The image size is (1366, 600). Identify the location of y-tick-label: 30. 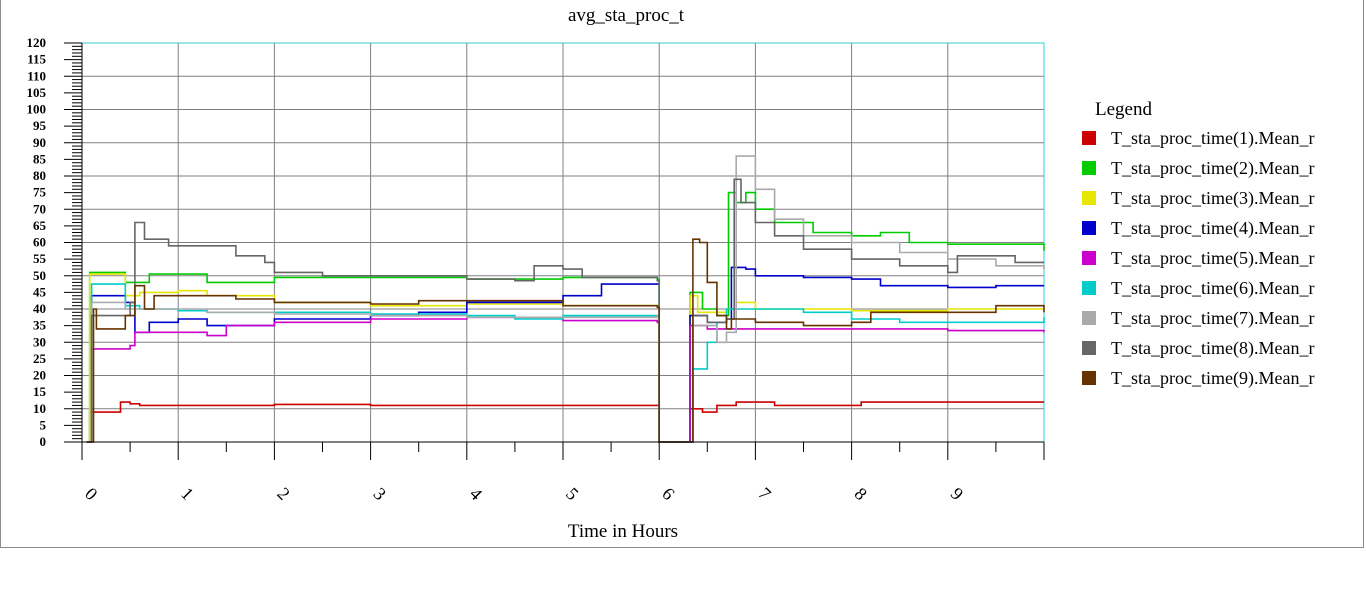
(39, 341).